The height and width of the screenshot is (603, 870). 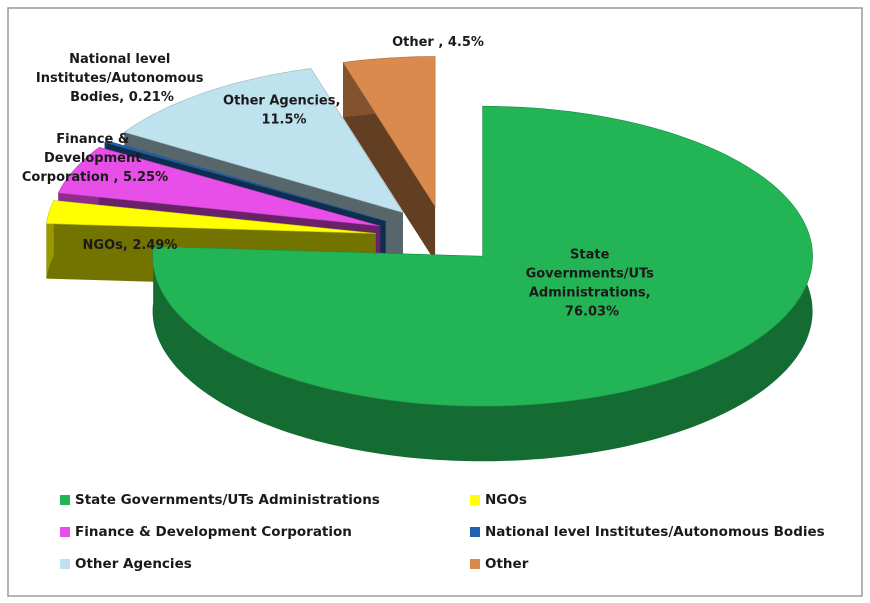 What do you see at coordinates (507, 564) in the screenshot?
I see `legend-label: Other` at bounding box center [507, 564].